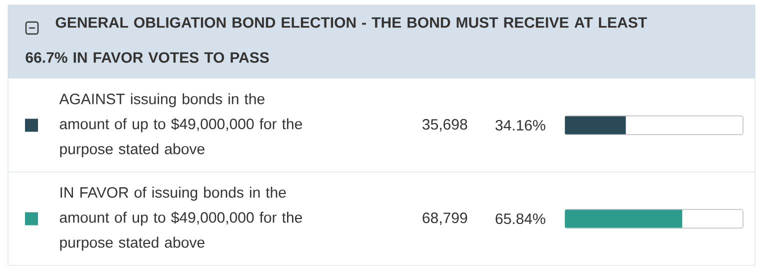 The height and width of the screenshot is (273, 770). I want to click on data-label: 65.84%, so click(521, 218).